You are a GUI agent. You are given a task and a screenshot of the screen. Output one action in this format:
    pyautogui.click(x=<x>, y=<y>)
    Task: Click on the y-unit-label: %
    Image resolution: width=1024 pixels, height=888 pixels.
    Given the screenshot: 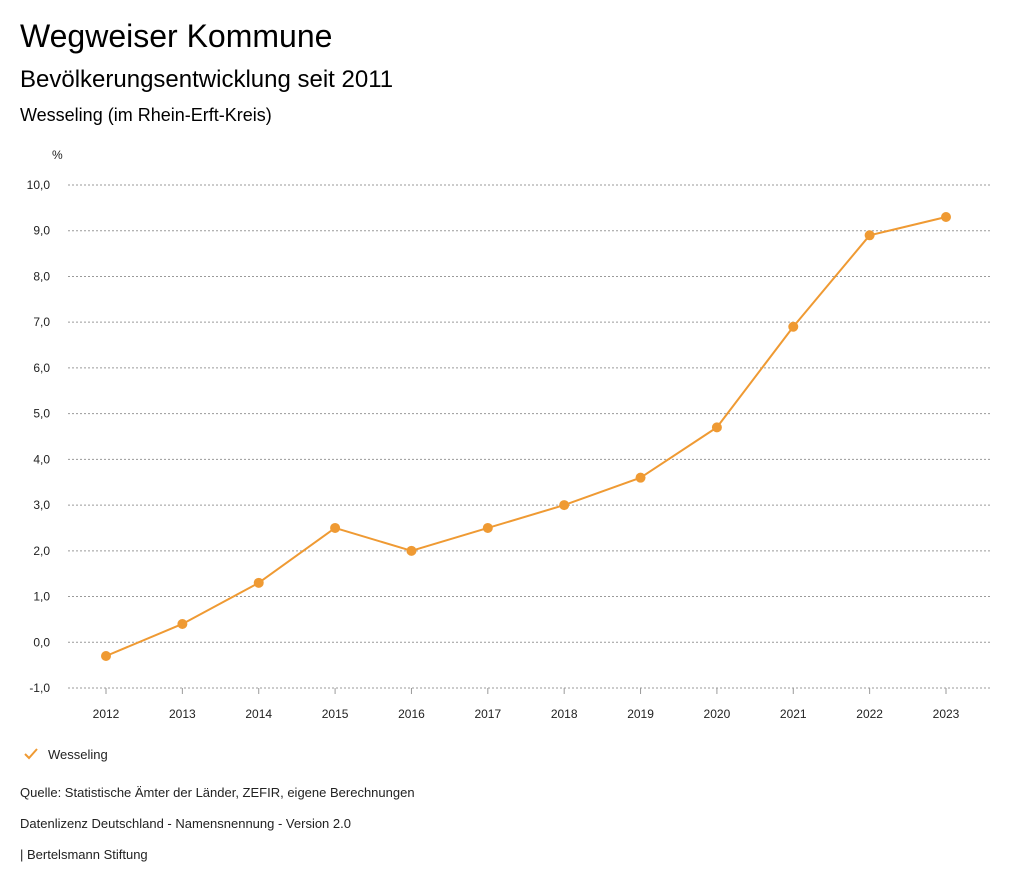 What is the action you would take?
    pyautogui.click(x=57, y=155)
    